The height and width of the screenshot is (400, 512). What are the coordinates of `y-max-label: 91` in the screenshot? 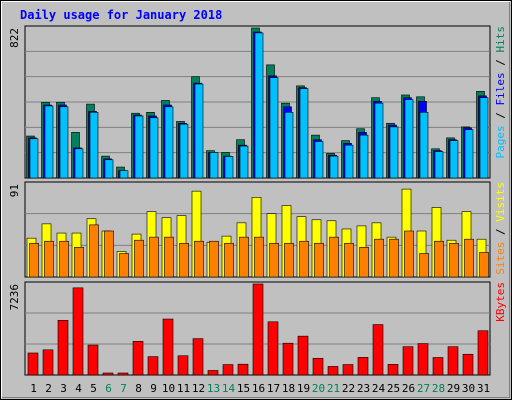 It's located at (14, 190).